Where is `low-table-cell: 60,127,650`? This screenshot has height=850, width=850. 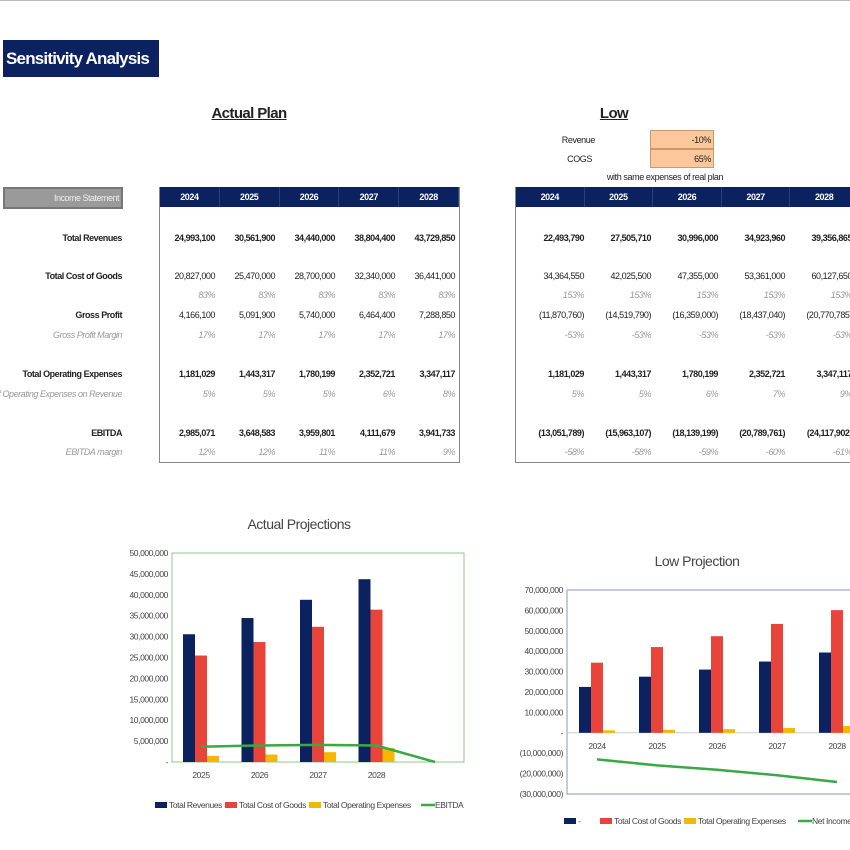
low-table-cell: 60,127,650 is located at coordinates (830, 276).